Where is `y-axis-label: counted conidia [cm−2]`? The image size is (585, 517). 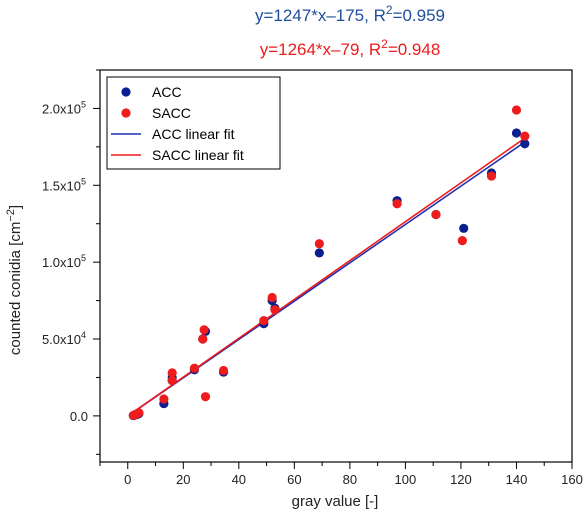 y-axis-label: counted conidia [cm−2] is located at coordinates (14, 280).